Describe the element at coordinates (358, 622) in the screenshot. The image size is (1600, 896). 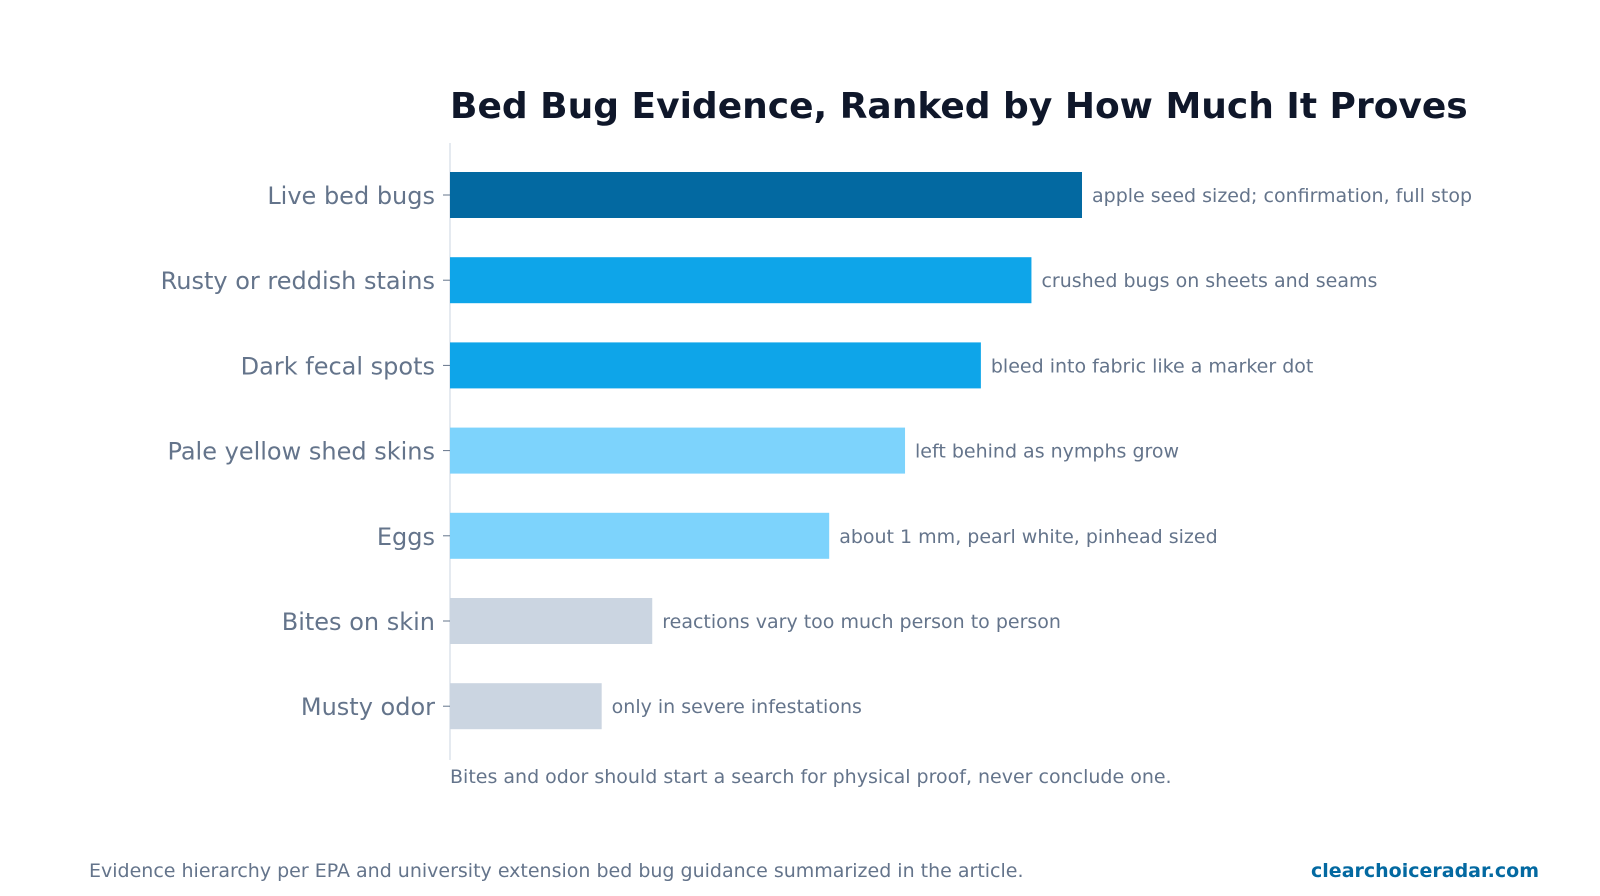
I see `category-label: Bites on skin` at that location.